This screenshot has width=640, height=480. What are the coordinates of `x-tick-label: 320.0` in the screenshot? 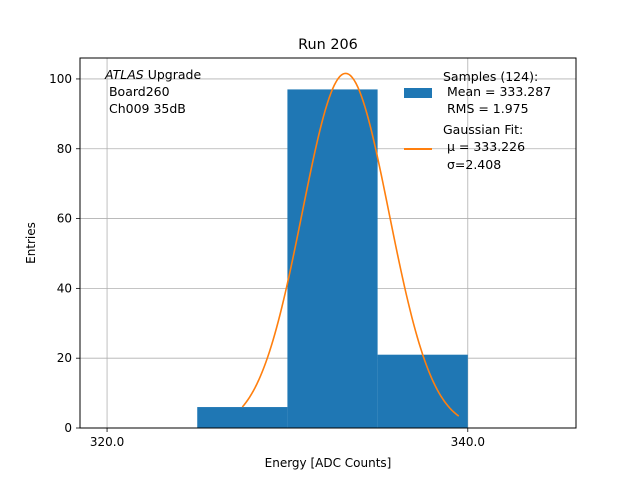 It's located at (107, 442).